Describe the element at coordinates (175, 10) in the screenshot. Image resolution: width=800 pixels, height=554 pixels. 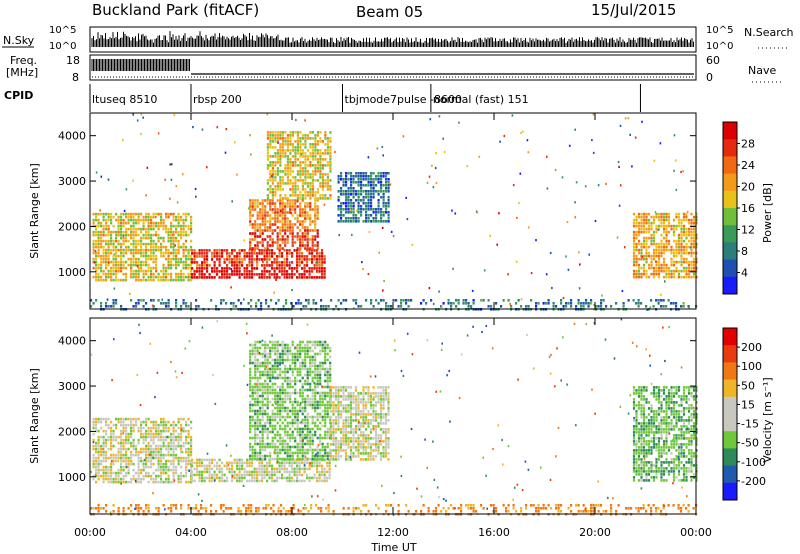
I see `site-title: Buckland Park (fitACF)` at that location.